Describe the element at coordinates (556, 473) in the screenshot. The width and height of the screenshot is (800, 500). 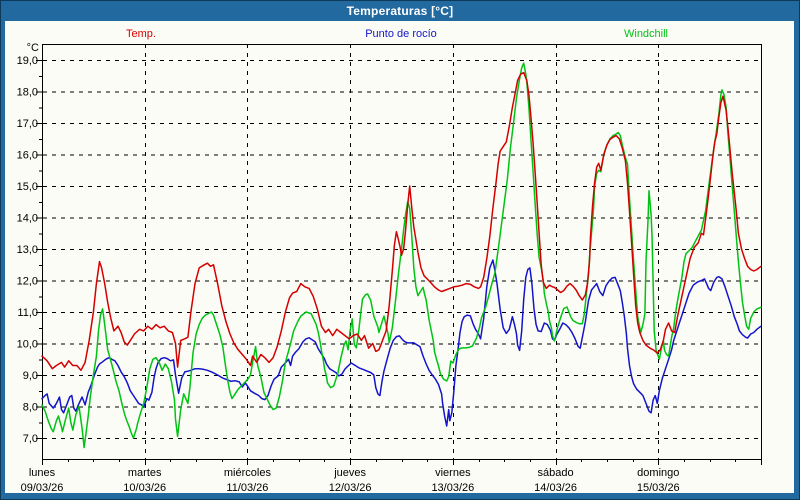
I see `x-day-label: sábado` at that location.